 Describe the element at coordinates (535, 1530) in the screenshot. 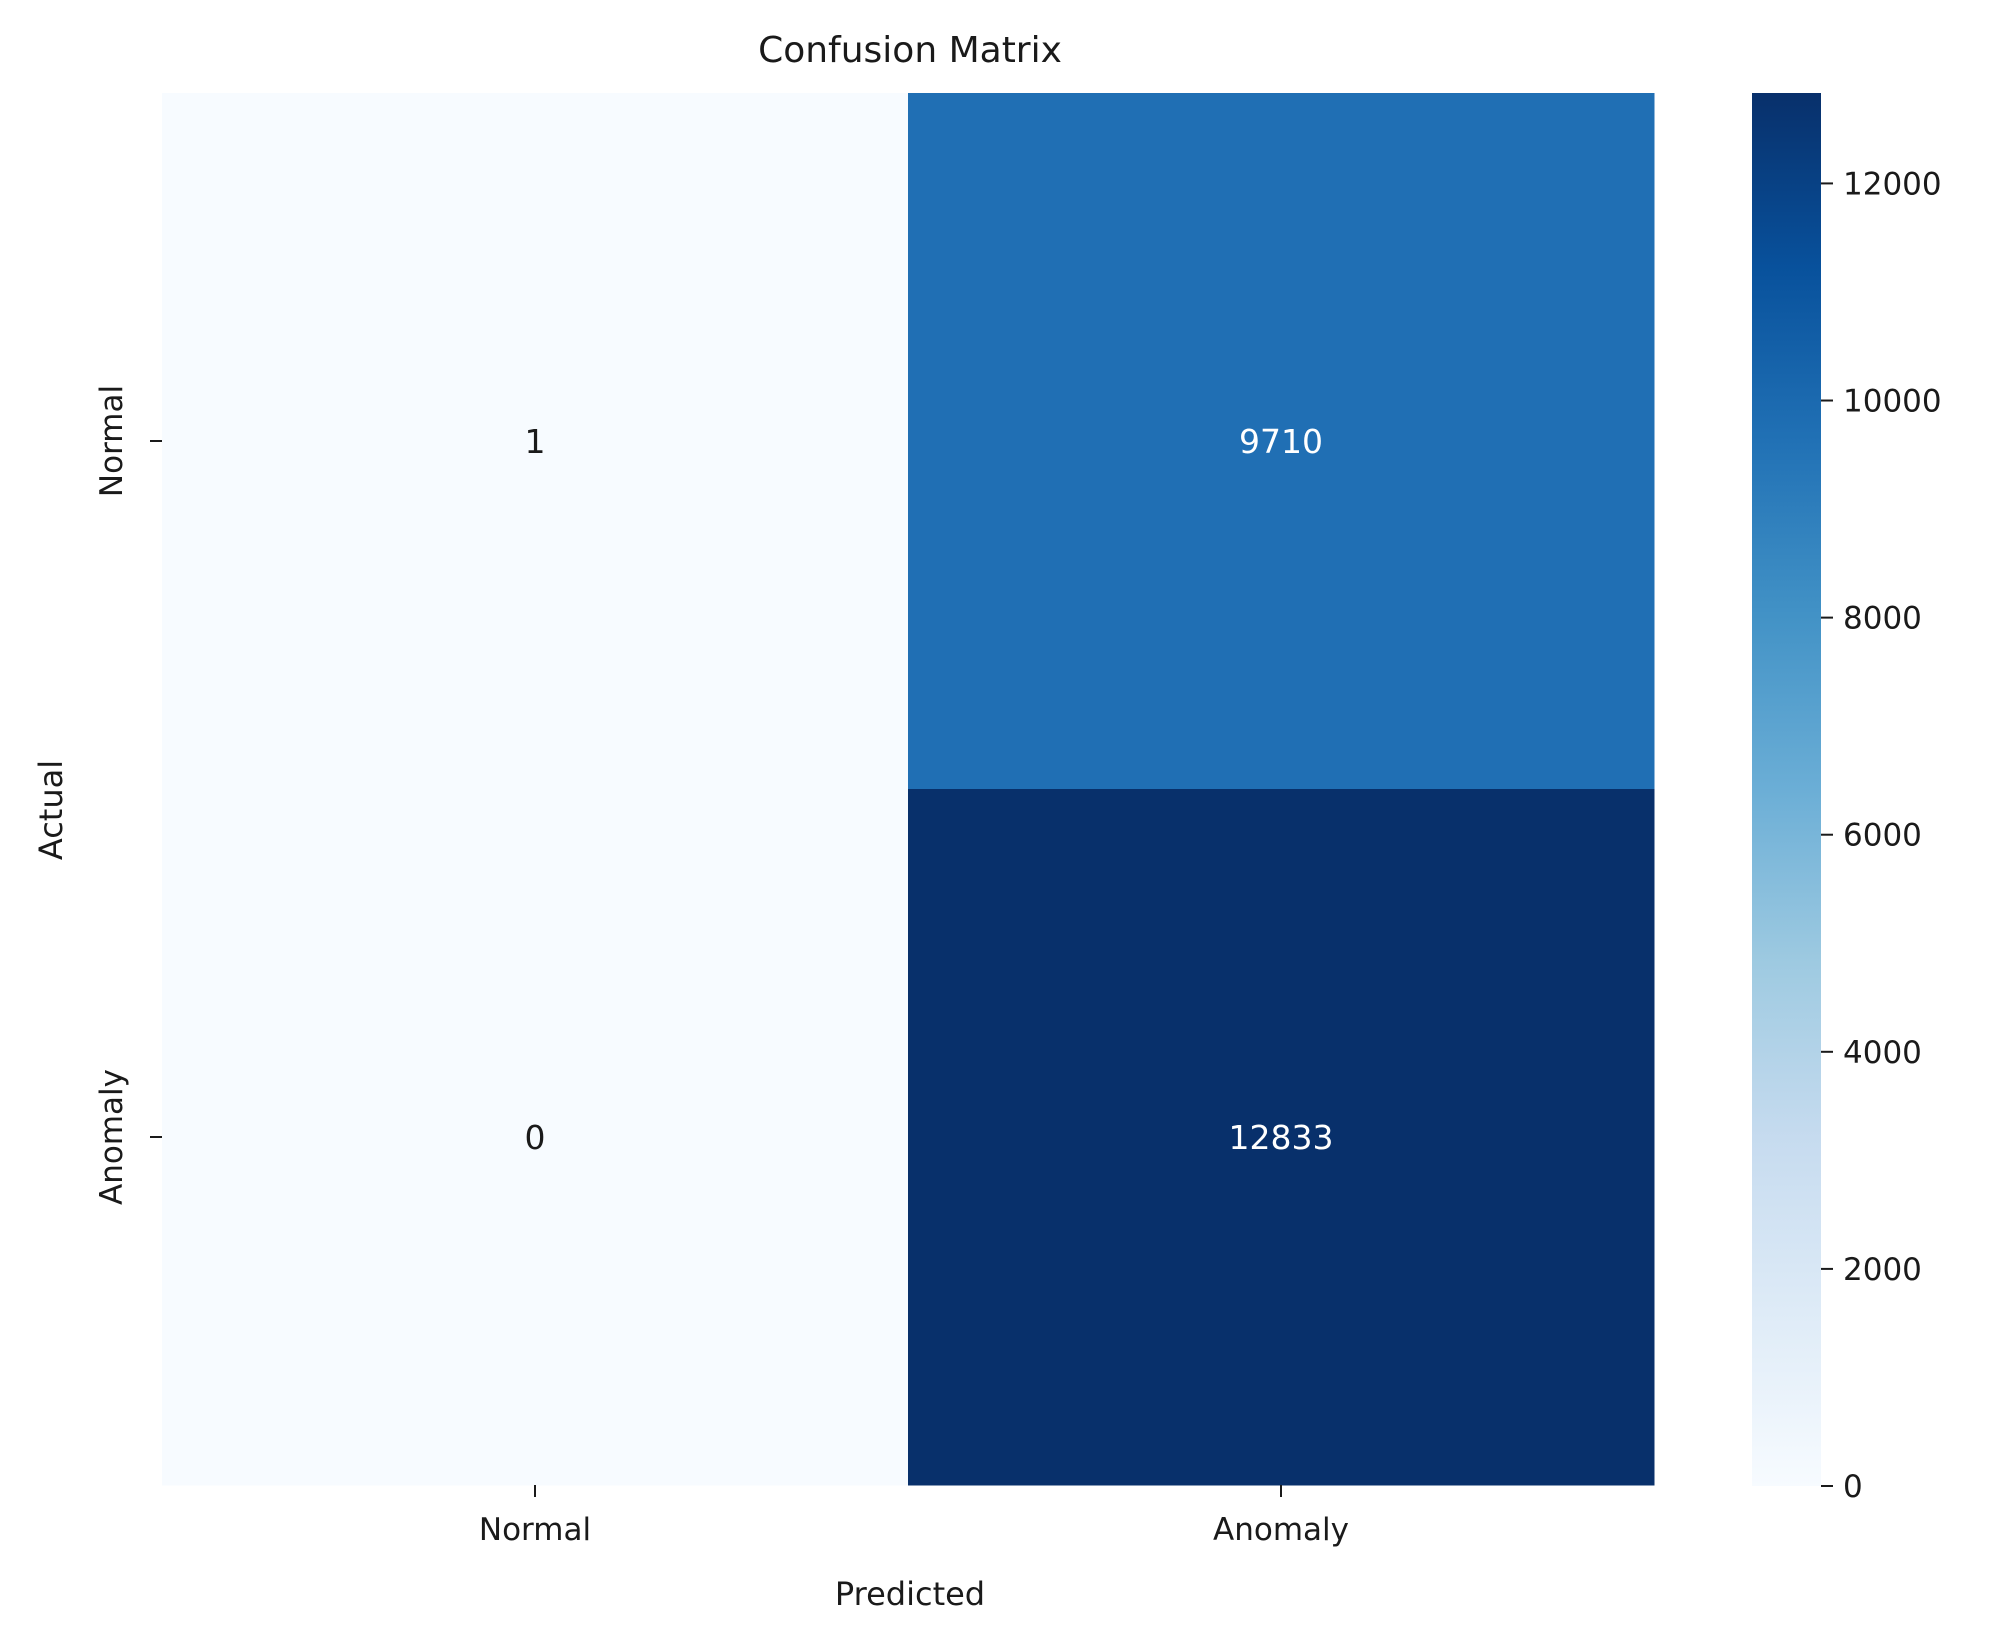

I see `x-tick-label: Normal` at that location.